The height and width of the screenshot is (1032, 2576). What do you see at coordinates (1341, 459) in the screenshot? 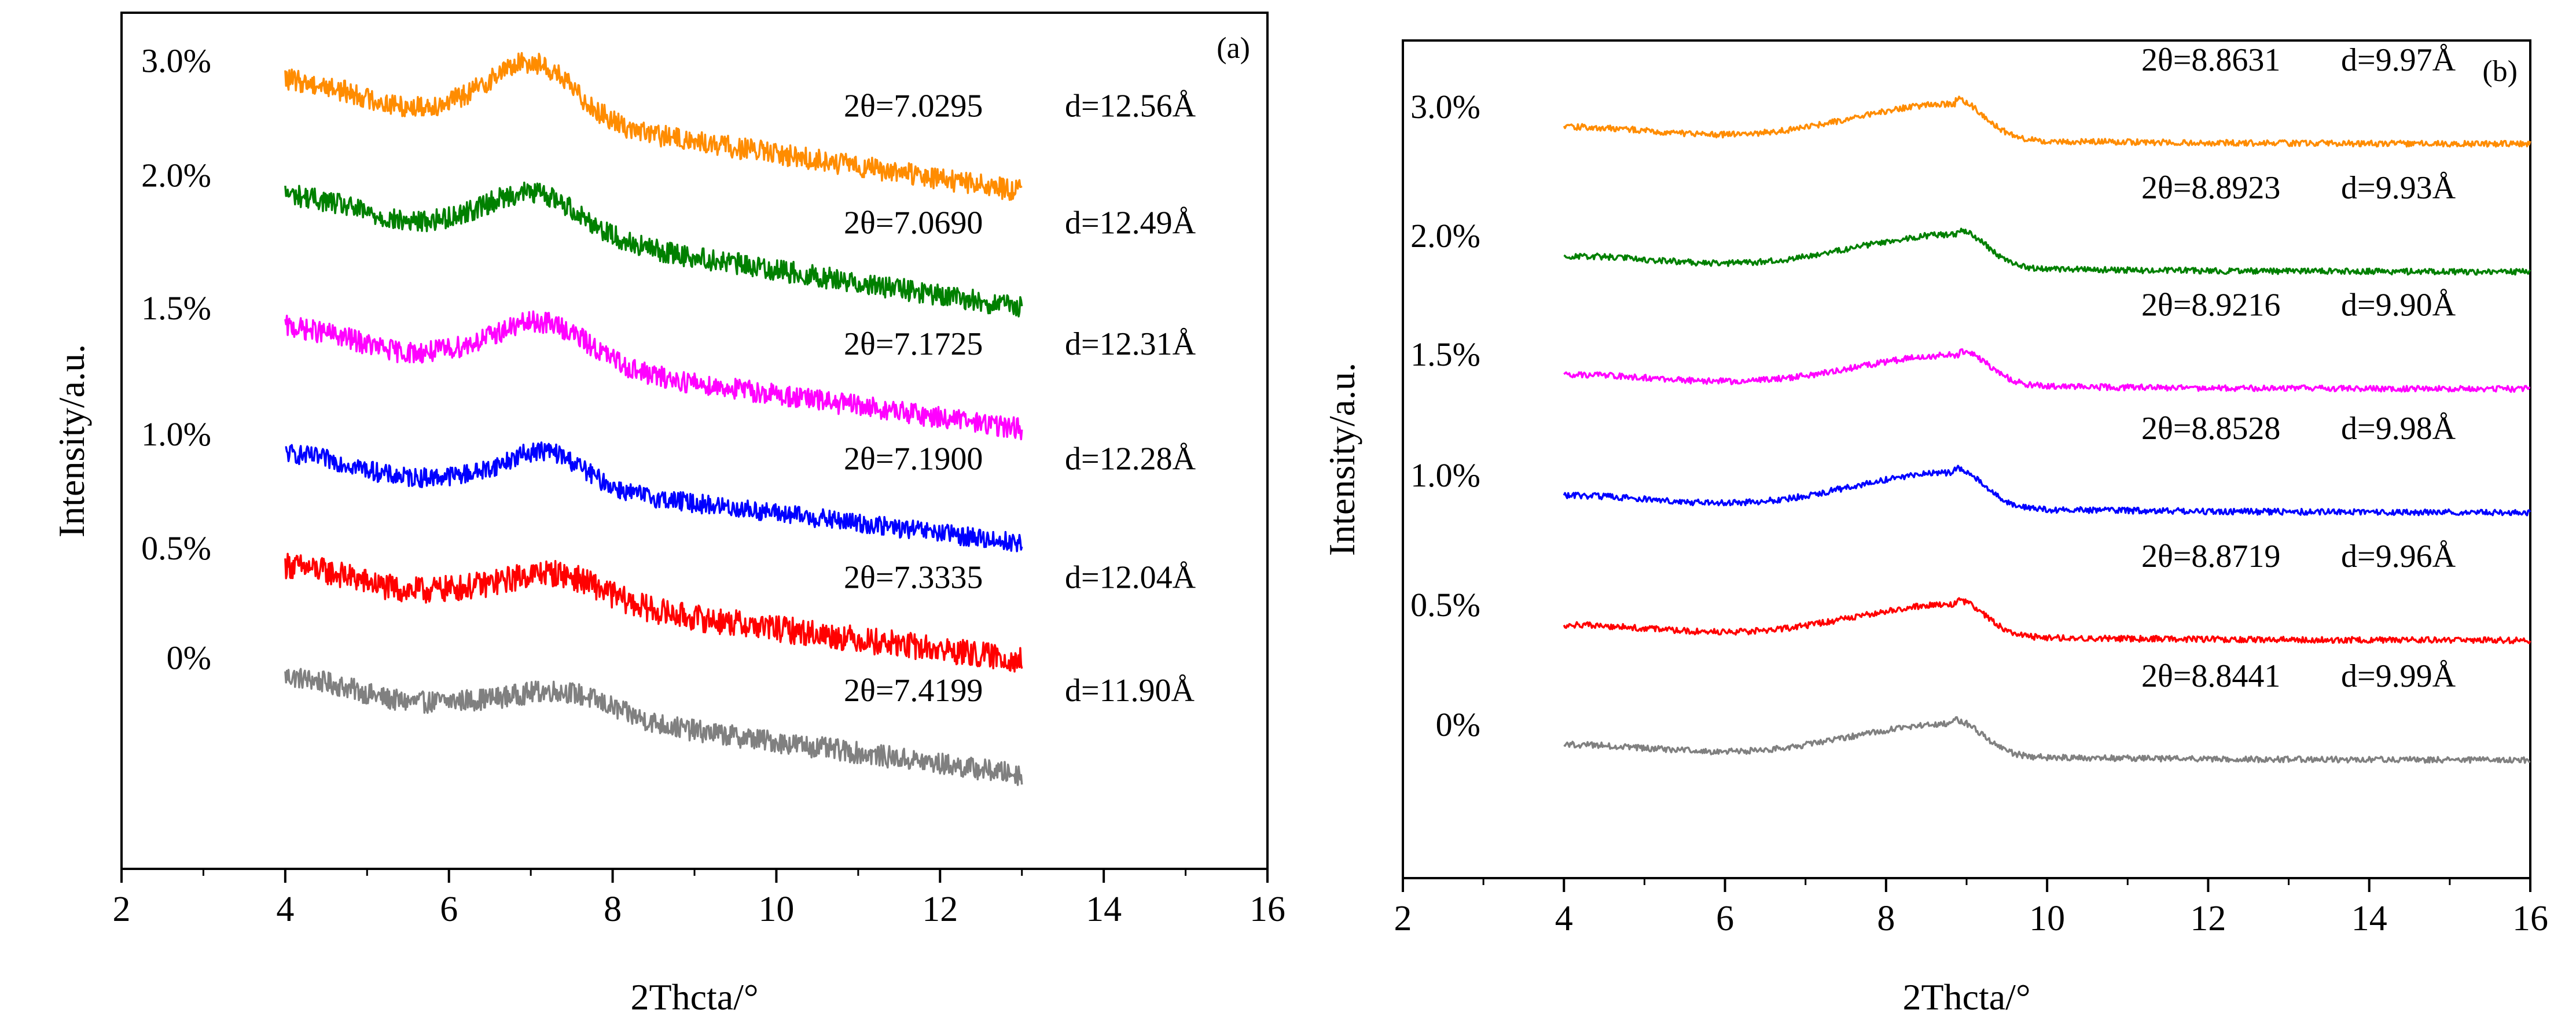
I see `panel-b-y-axis-label: Intensity/a.u.` at bounding box center [1341, 459].